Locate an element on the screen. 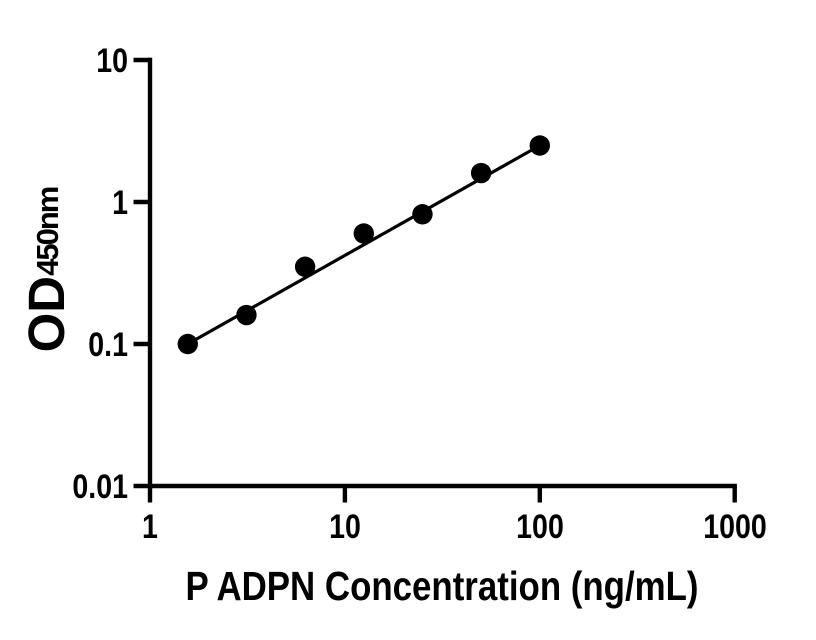  x-tick-label-10: 10 is located at coordinates (345, 527).